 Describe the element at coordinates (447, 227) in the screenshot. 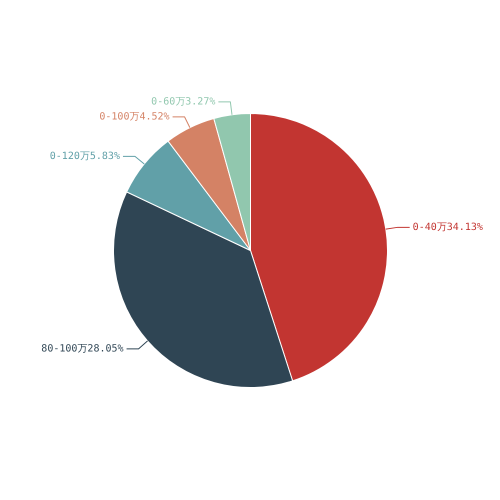

I see `slice-label: 0-40万34.13%` at that location.